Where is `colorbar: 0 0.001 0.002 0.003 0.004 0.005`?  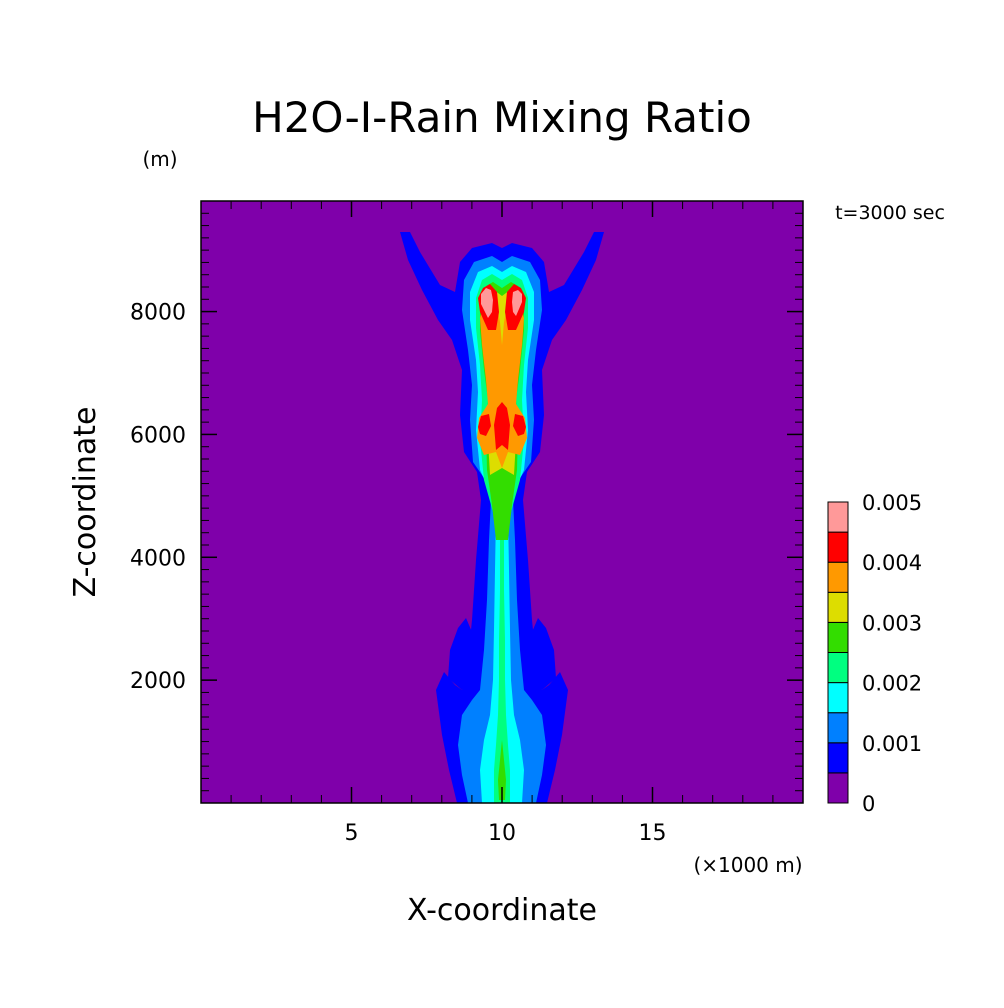
colorbar: 0 0.001 0.002 0.003 0.004 0.005 is located at coordinates (874, 653).